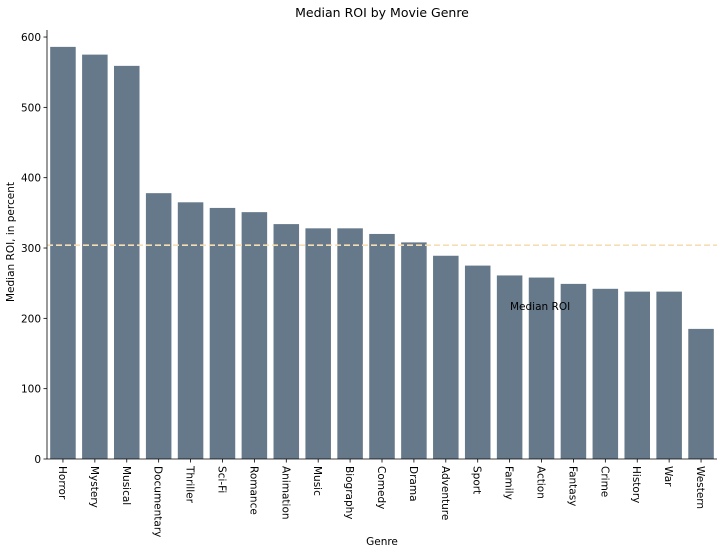  What do you see at coordinates (253, 490) in the screenshot?
I see `x-tick-label: Romance` at bounding box center [253, 490].